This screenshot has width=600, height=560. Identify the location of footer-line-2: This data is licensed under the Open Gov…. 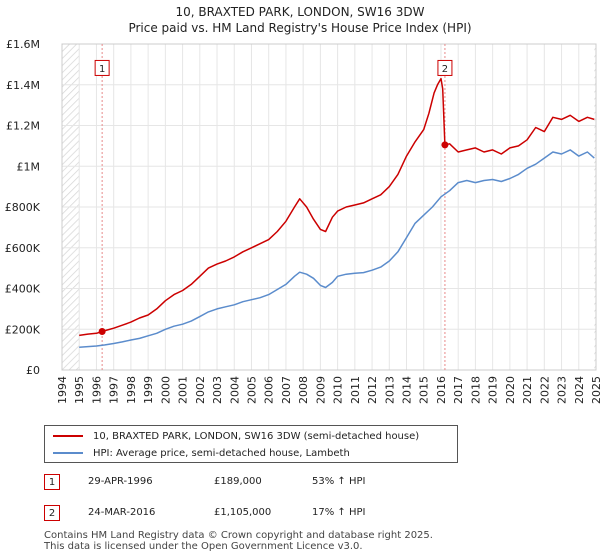
(203, 546).